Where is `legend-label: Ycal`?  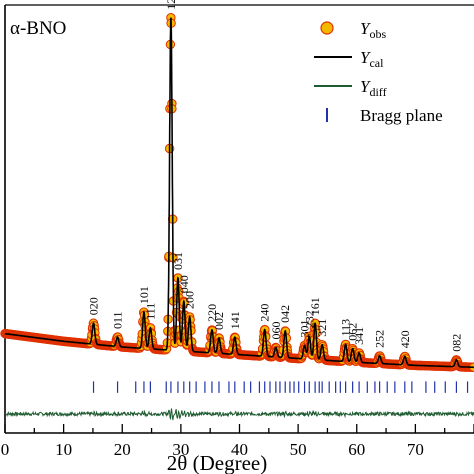
legend-label: Ycal is located at coordinates (372, 59).